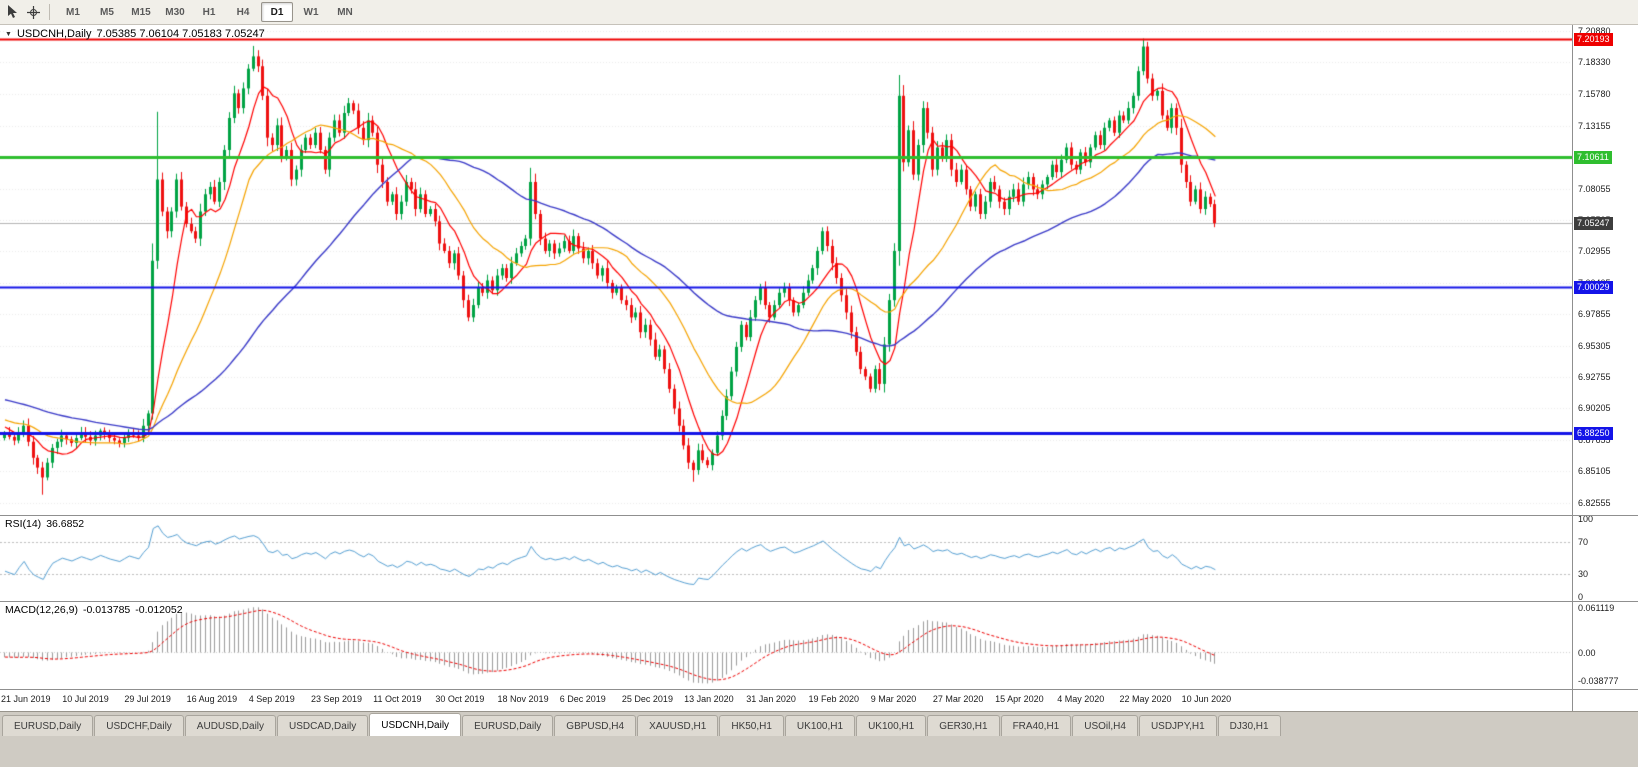 This screenshot has height=767, width=1638. I want to click on crosshair-icon, so click(33, 12).